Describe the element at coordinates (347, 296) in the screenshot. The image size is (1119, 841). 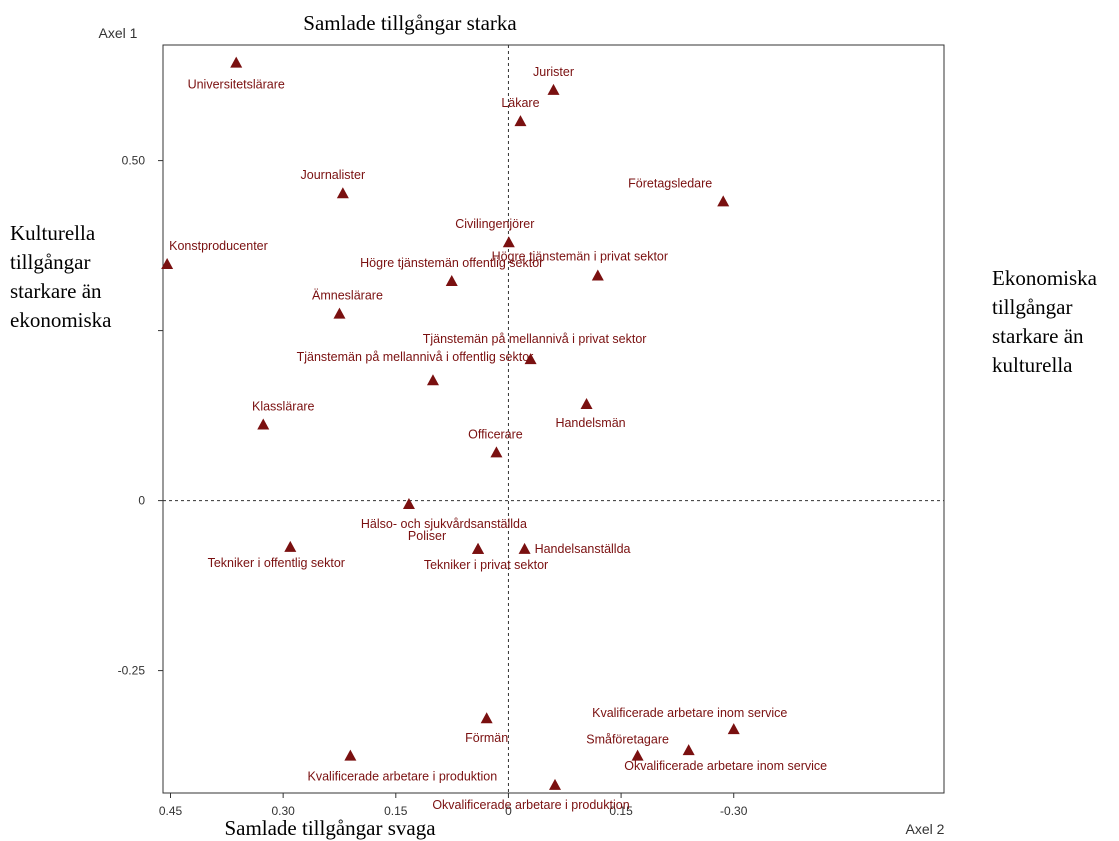
I see `data-point-label: Ämneslärare` at that location.